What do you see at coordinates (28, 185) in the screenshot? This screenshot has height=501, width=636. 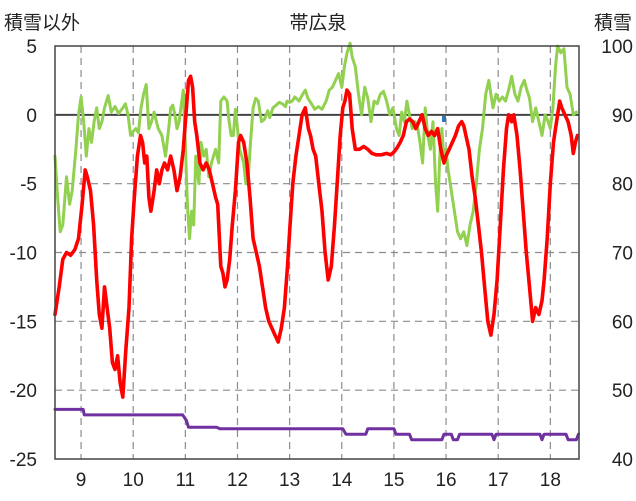 I see `left-tick-label: -5` at bounding box center [28, 185].